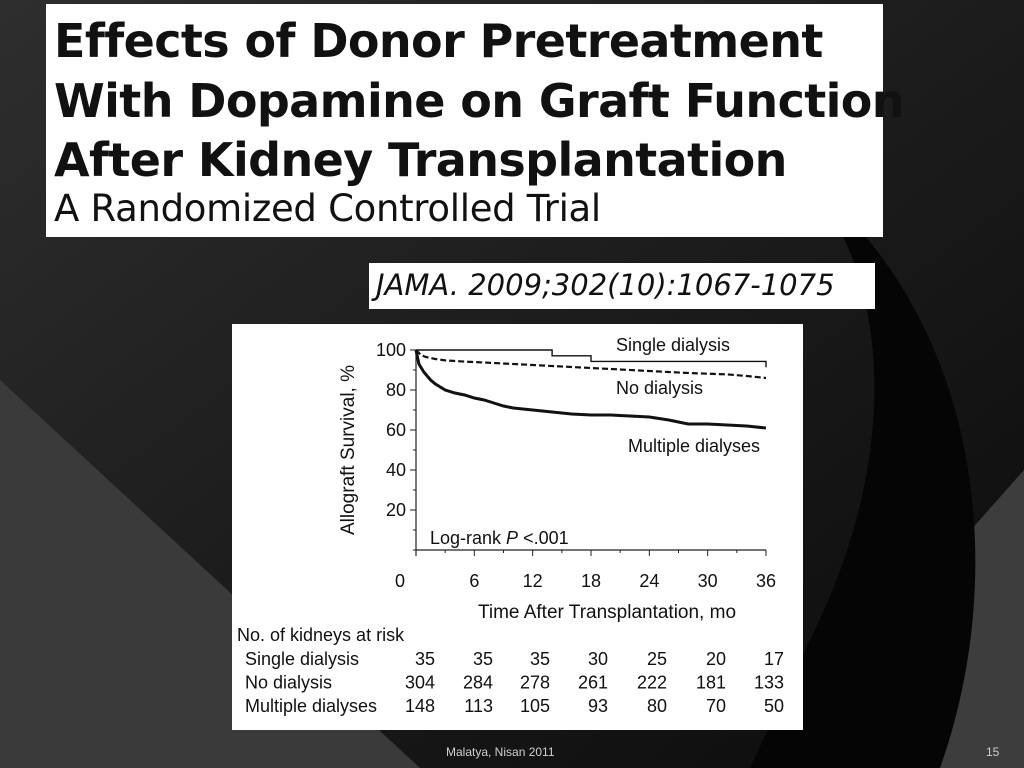  What do you see at coordinates (478, 683) in the screenshot?
I see `risk-table-value: 284` at bounding box center [478, 683].